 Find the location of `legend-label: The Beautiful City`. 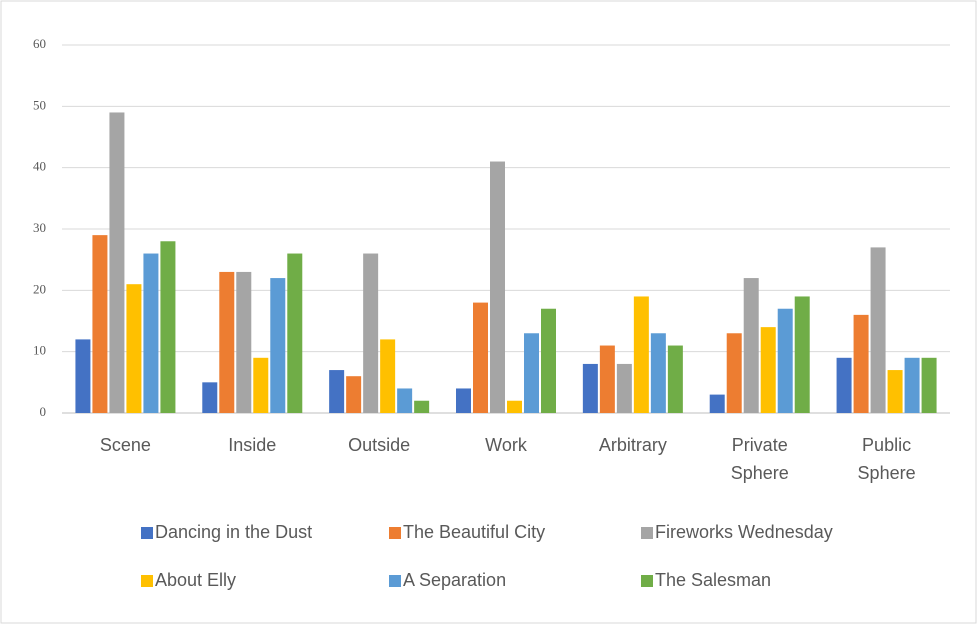

legend-label: The Beautiful City is located at coordinates (474, 532).